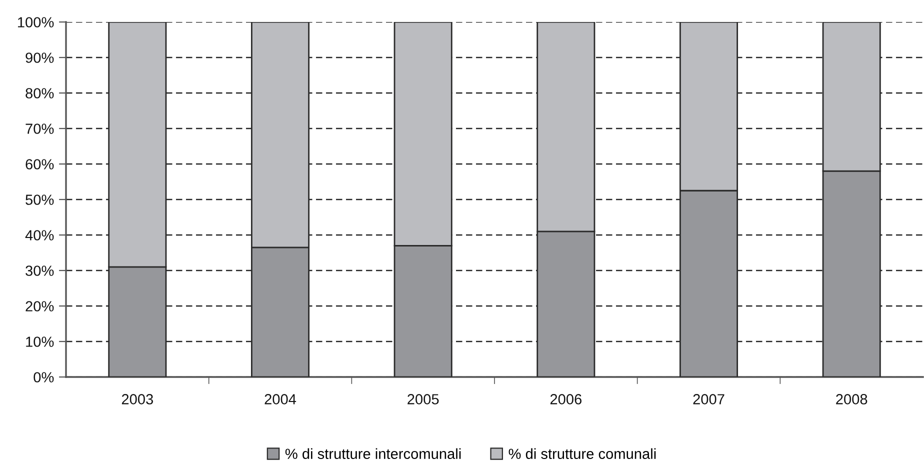  What do you see at coordinates (40, 341) in the screenshot?
I see `y-tick-label: 10%` at bounding box center [40, 341].